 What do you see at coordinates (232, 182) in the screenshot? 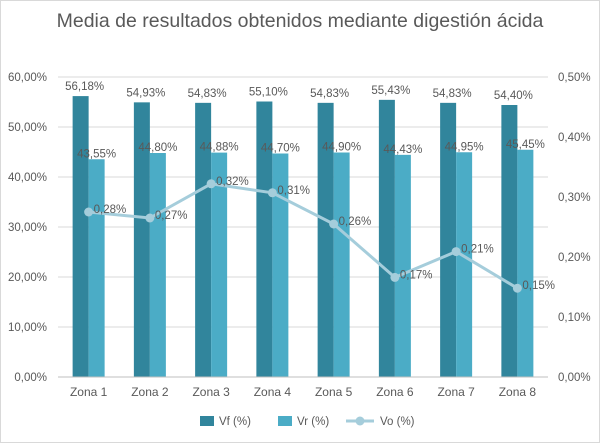
I see `data-label: 0,32%` at bounding box center [232, 182].